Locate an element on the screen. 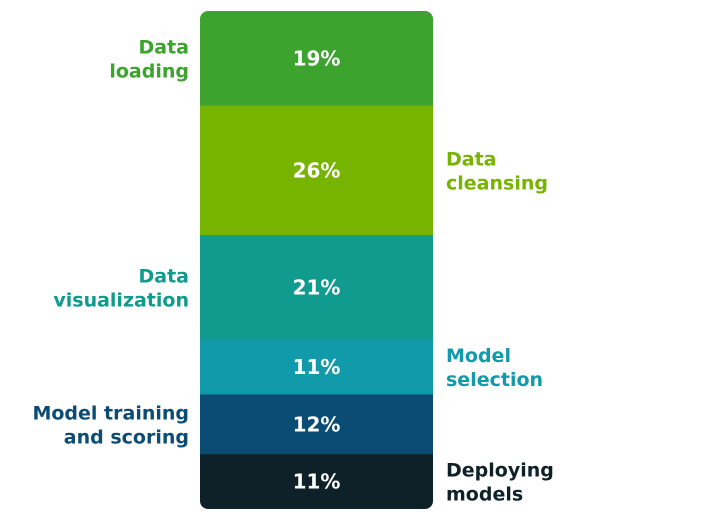 This screenshot has width=710, height=520. category-label-line: Model training is located at coordinates (110, 413).